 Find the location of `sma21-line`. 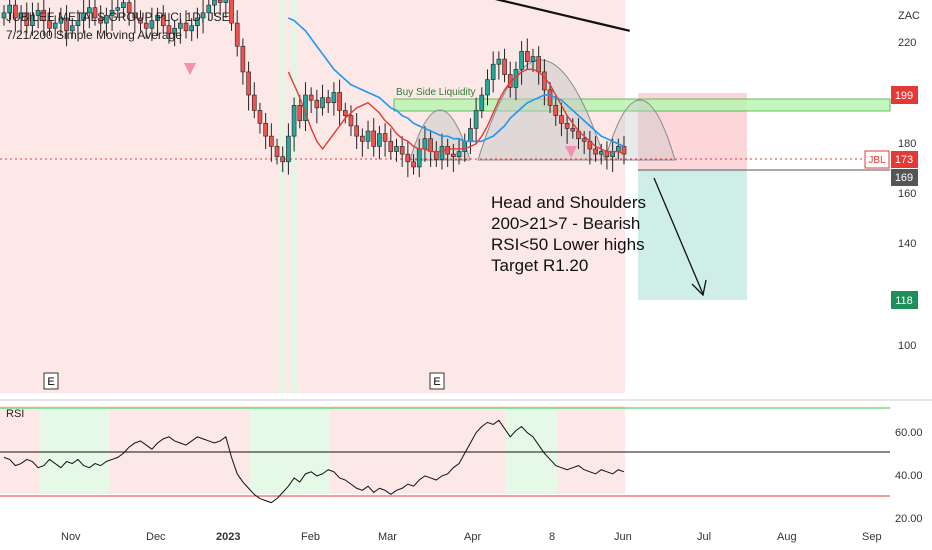

sma21-line is located at coordinates (456, 82).